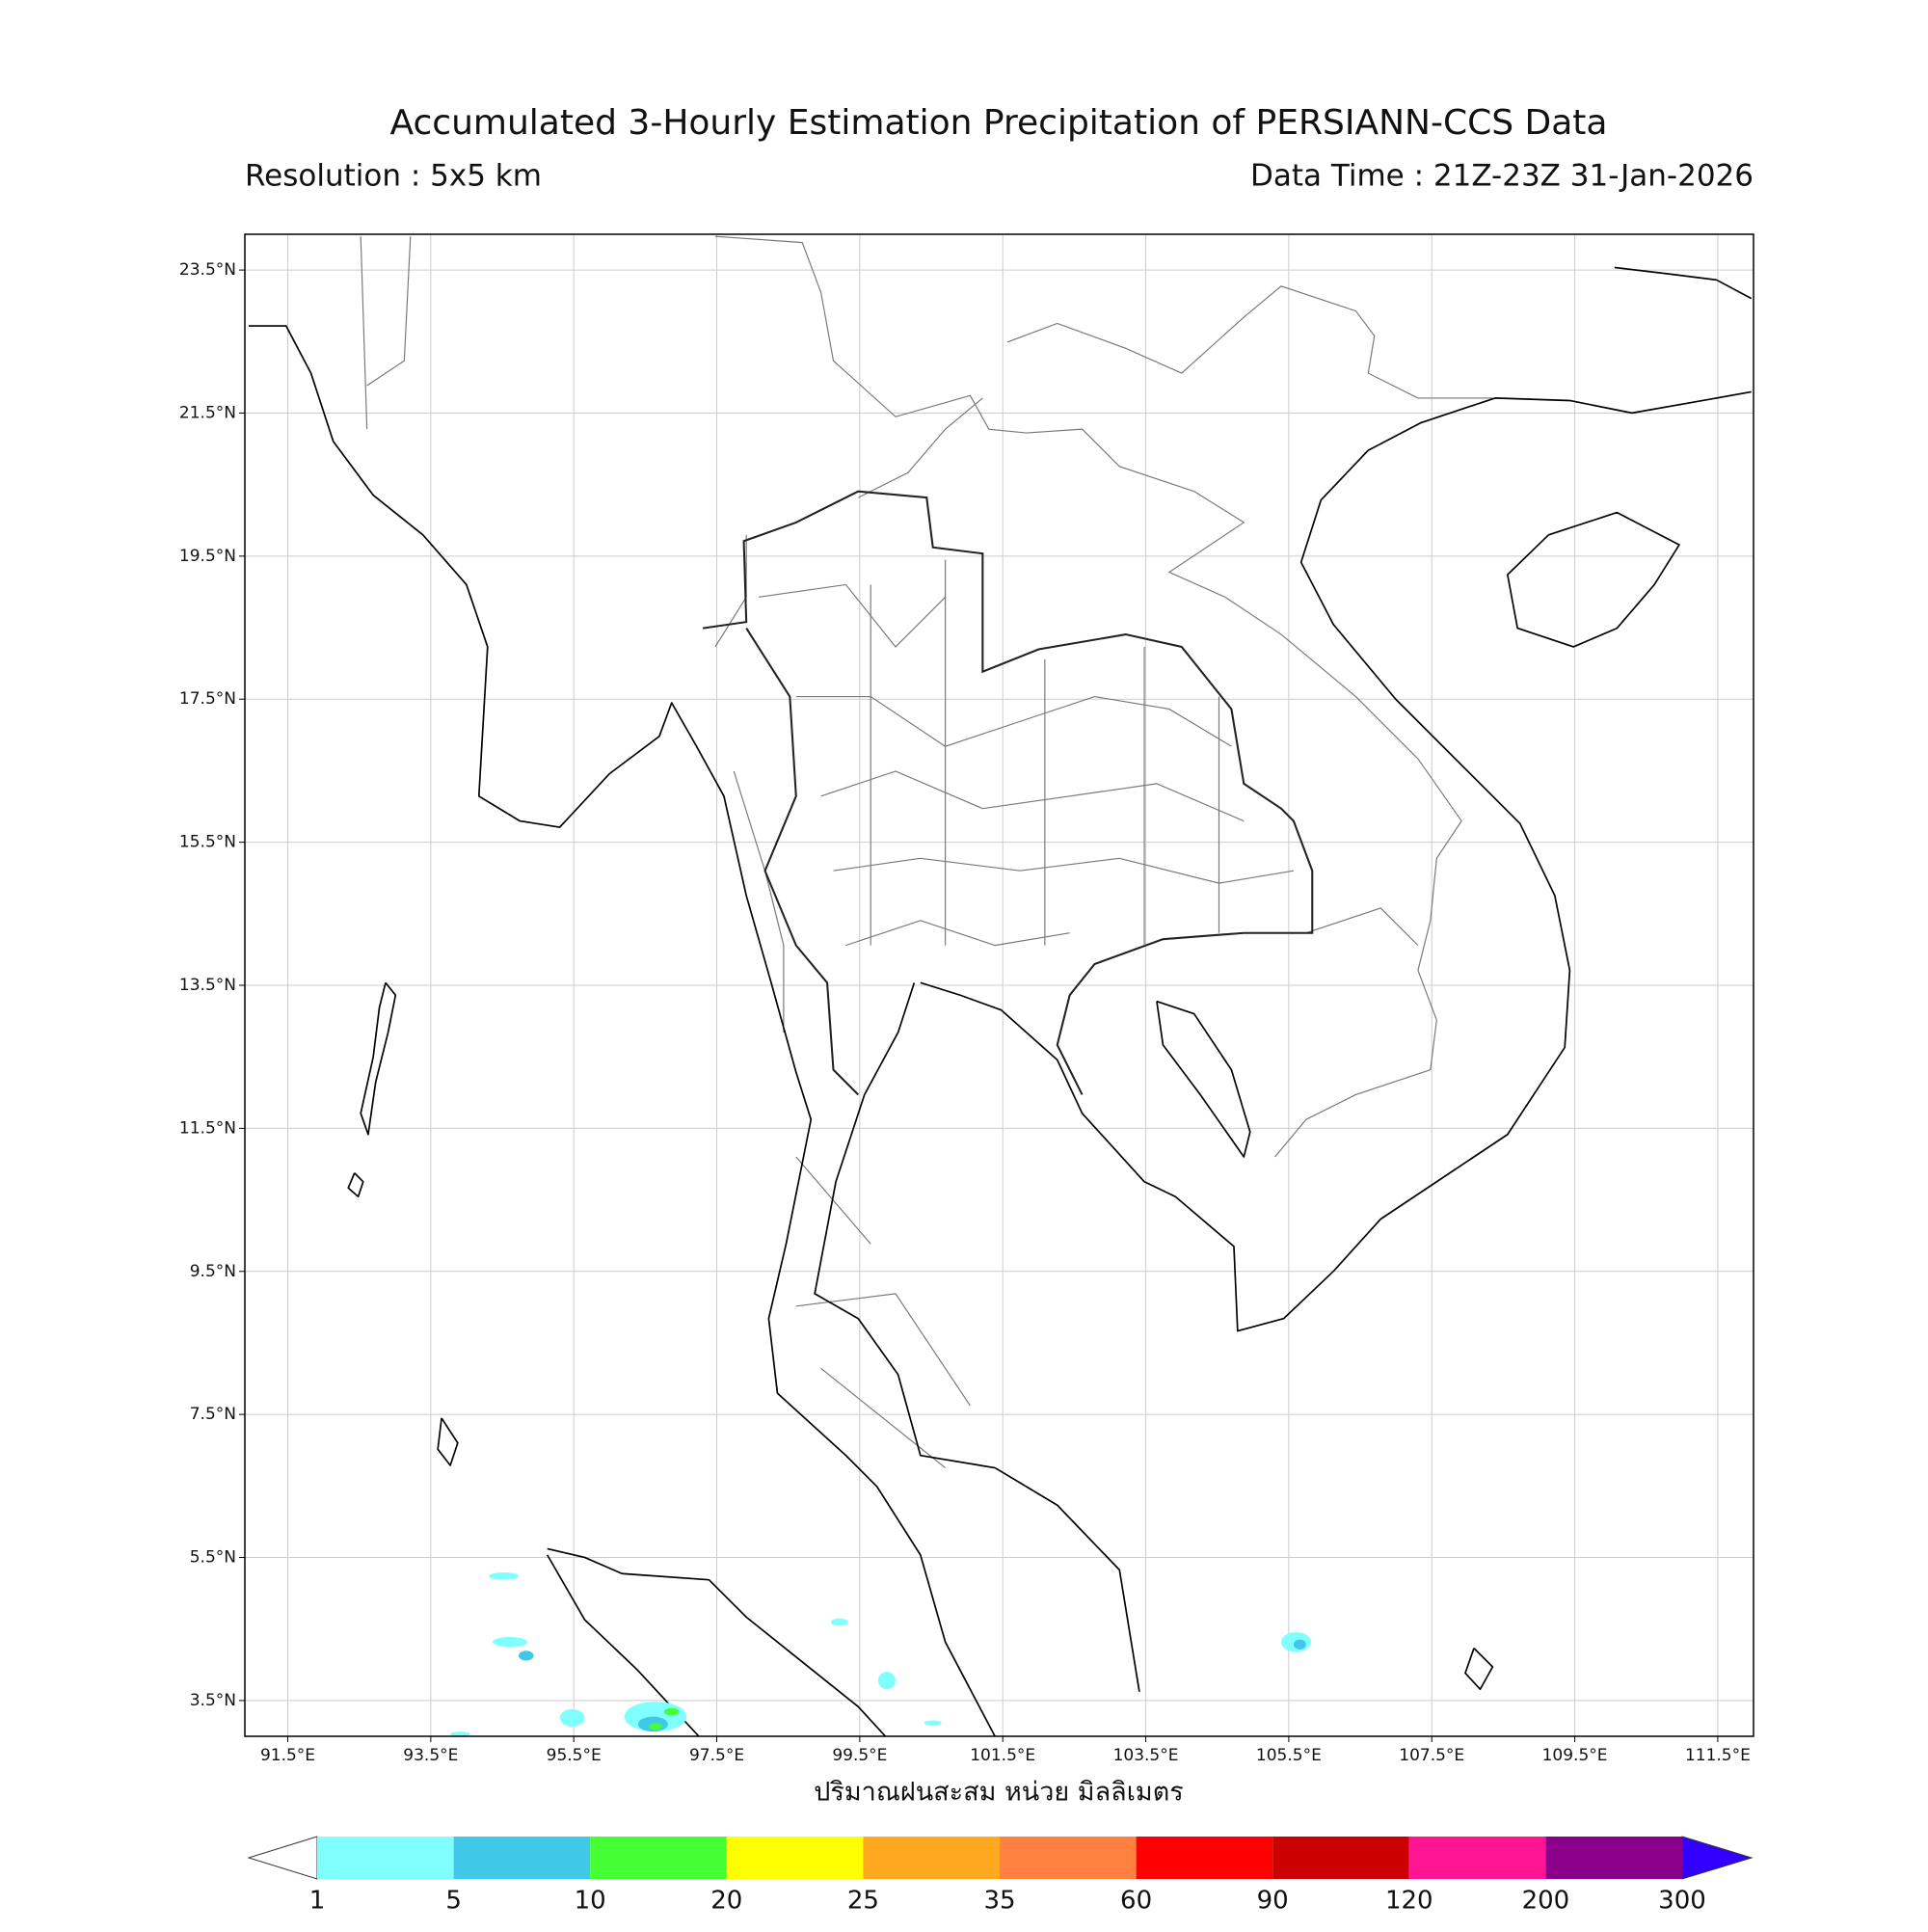 The height and width of the screenshot is (1932, 1928). Describe the element at coordinates (1008, 793) in the screenshot. I see `thailand-border` at that location.